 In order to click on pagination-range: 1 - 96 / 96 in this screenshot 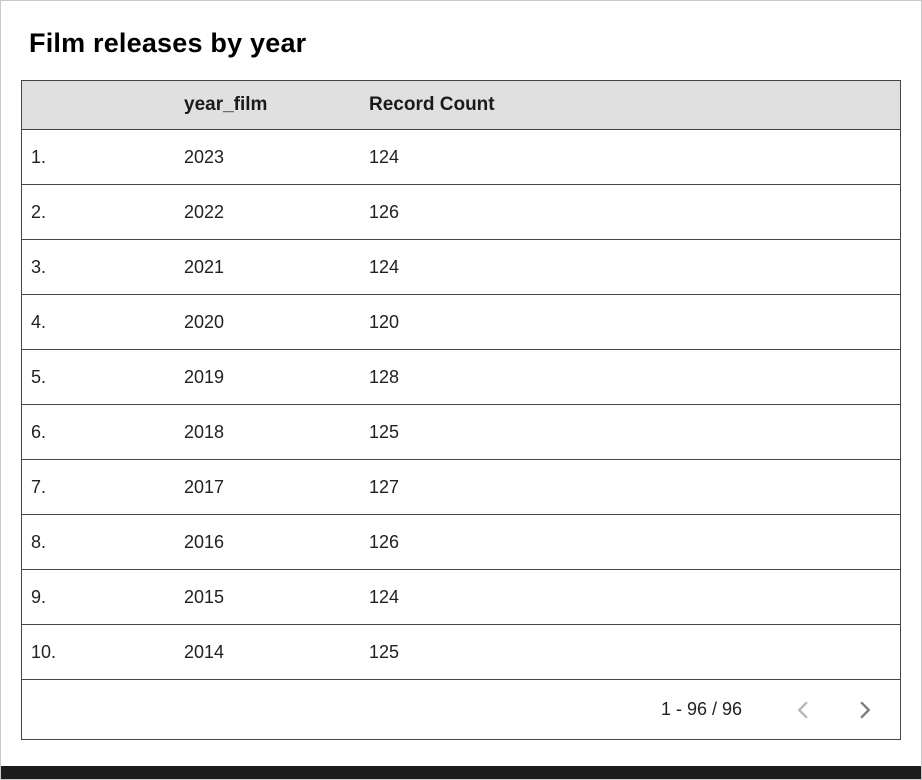, I will do `click(701, 709)`.